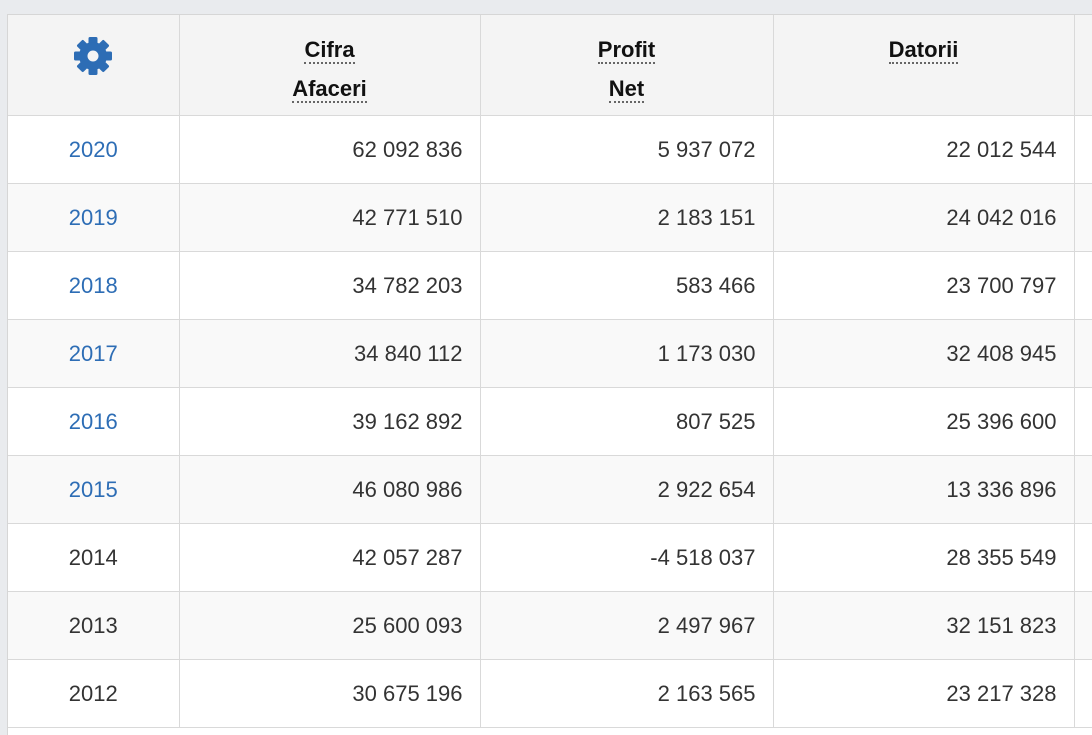 The width and height of the screenshot is (1092, 735). What do you see at coordinates (627, 421) in the screenshot?
I see `profit-net-cell: 807 525` at bounding box center [627, 421].